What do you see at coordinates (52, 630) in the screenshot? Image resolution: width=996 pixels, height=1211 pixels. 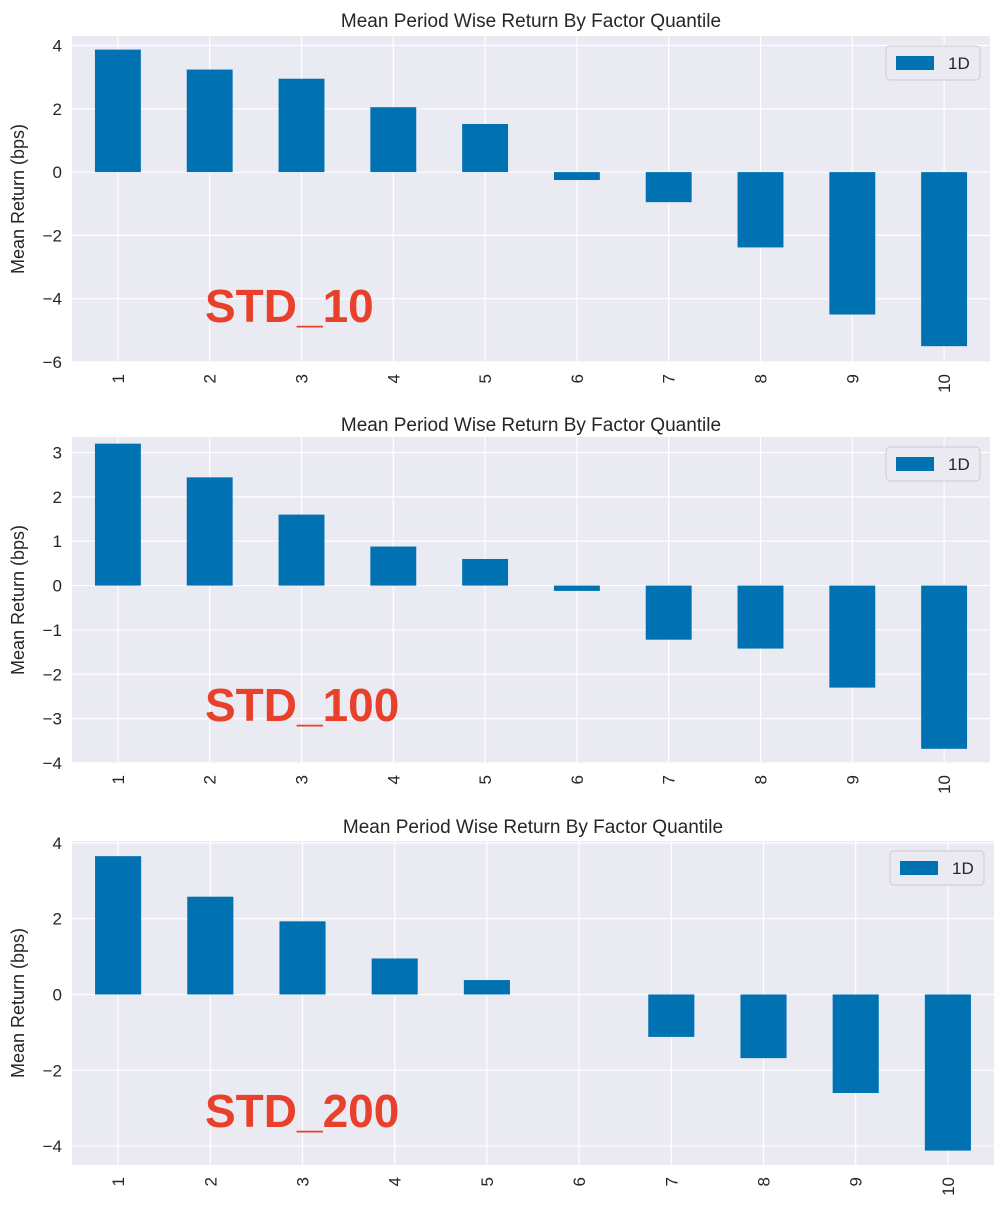 I see `y-tick-label: −1` at bounding box center [52, 630].